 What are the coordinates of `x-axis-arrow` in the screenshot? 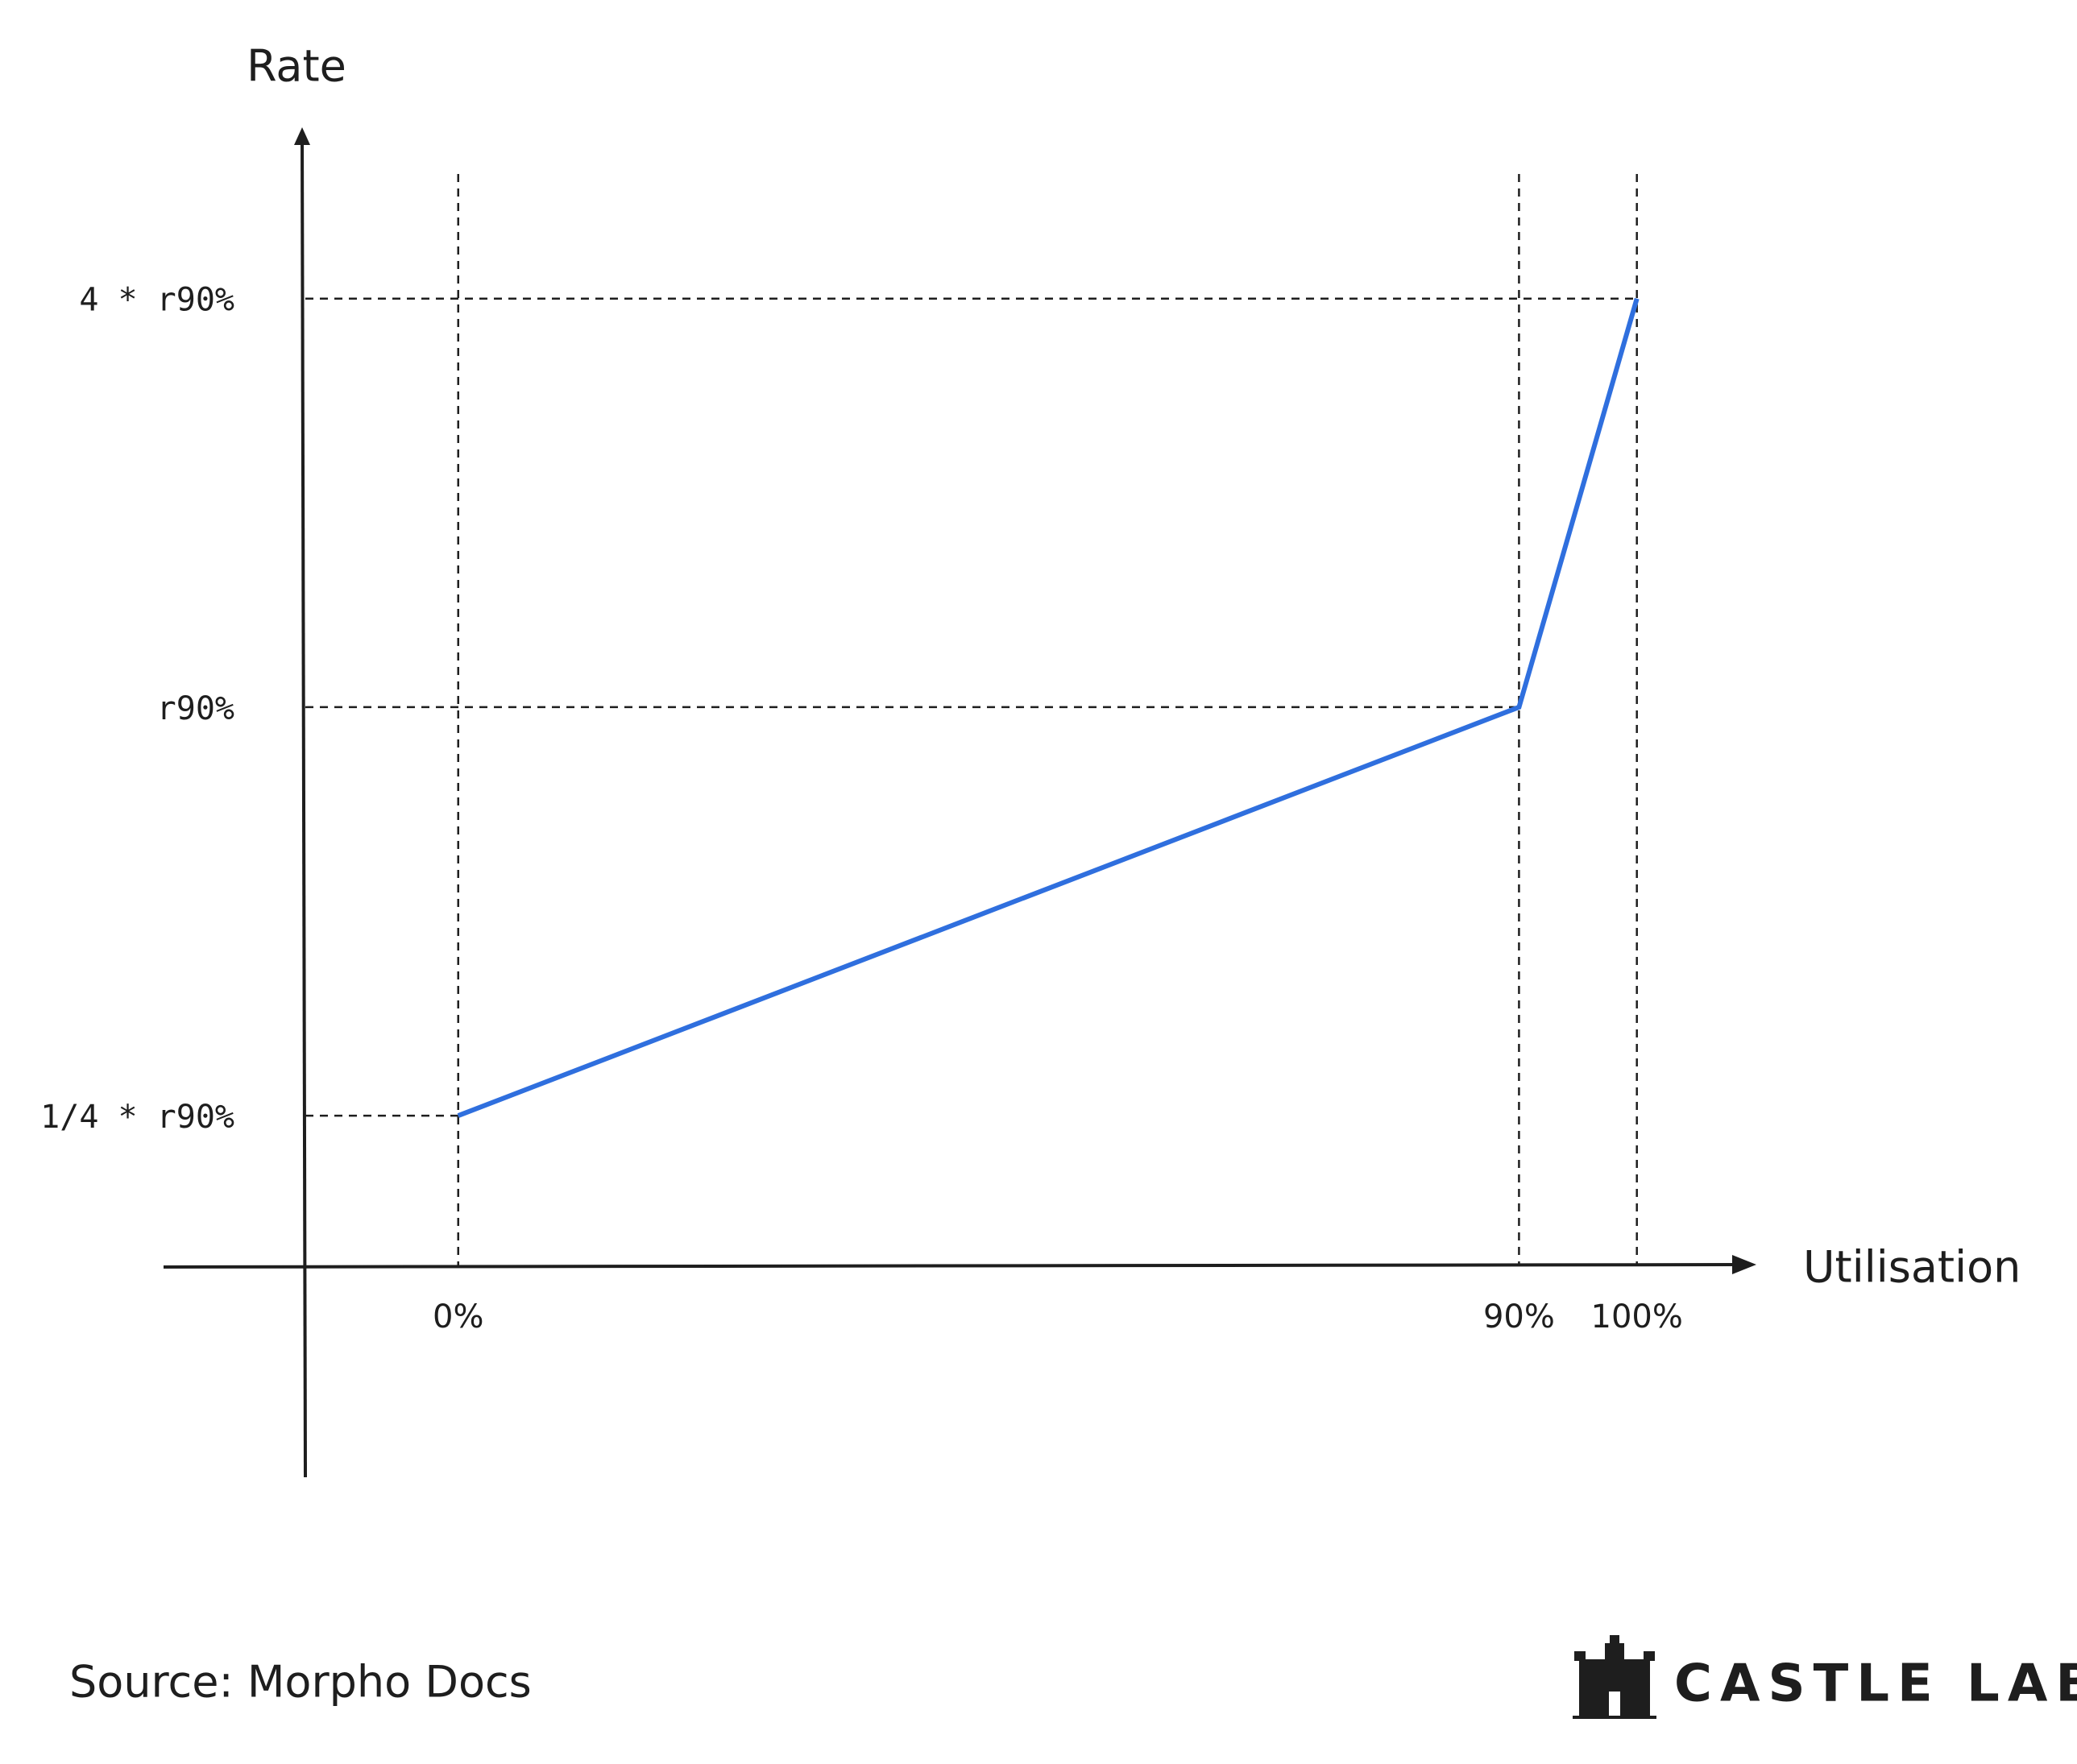 It's located at (1744, 1264).